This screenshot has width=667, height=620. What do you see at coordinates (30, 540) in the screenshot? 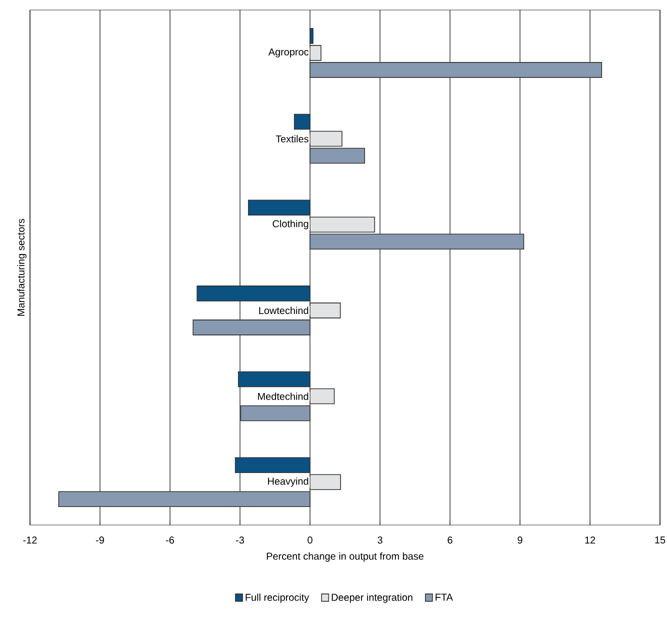
I see `x-tick-label: -12` at bounding box center [30, 540].